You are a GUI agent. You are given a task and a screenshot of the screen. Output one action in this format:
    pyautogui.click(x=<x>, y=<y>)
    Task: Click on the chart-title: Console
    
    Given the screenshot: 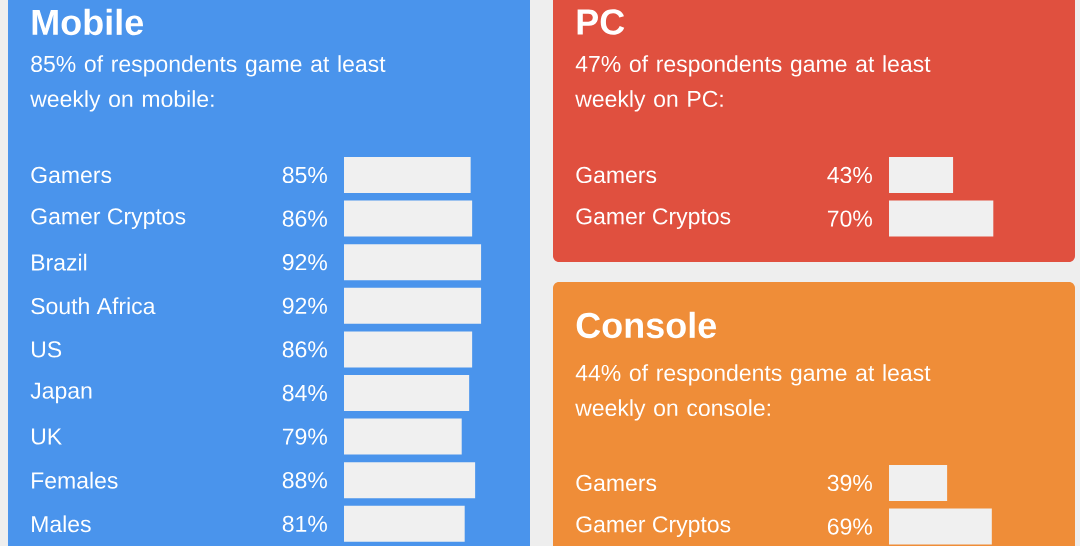 What is the action you would take?
    pyautogui.click(x=646, y=325)
    